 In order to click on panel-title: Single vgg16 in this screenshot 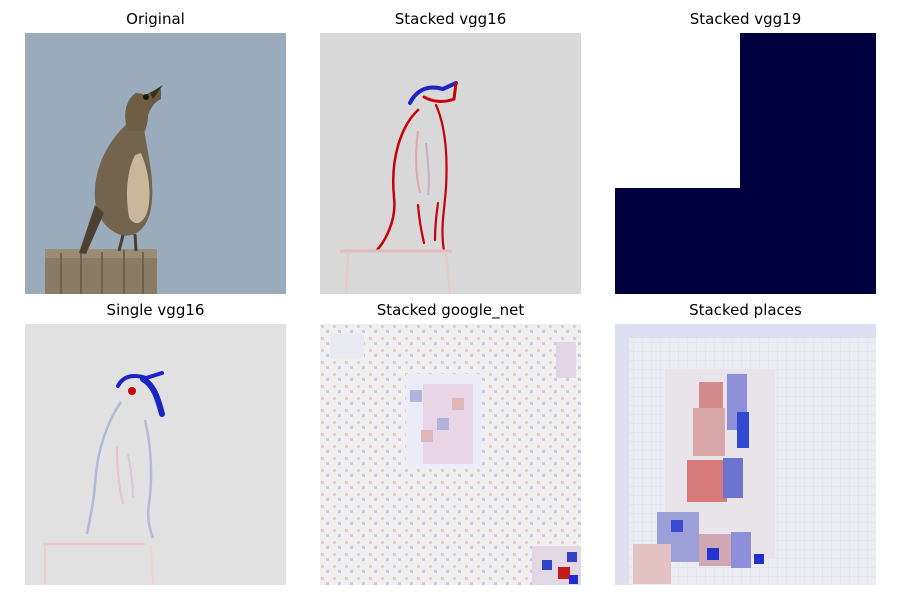, I will do `click(155, 310)`.